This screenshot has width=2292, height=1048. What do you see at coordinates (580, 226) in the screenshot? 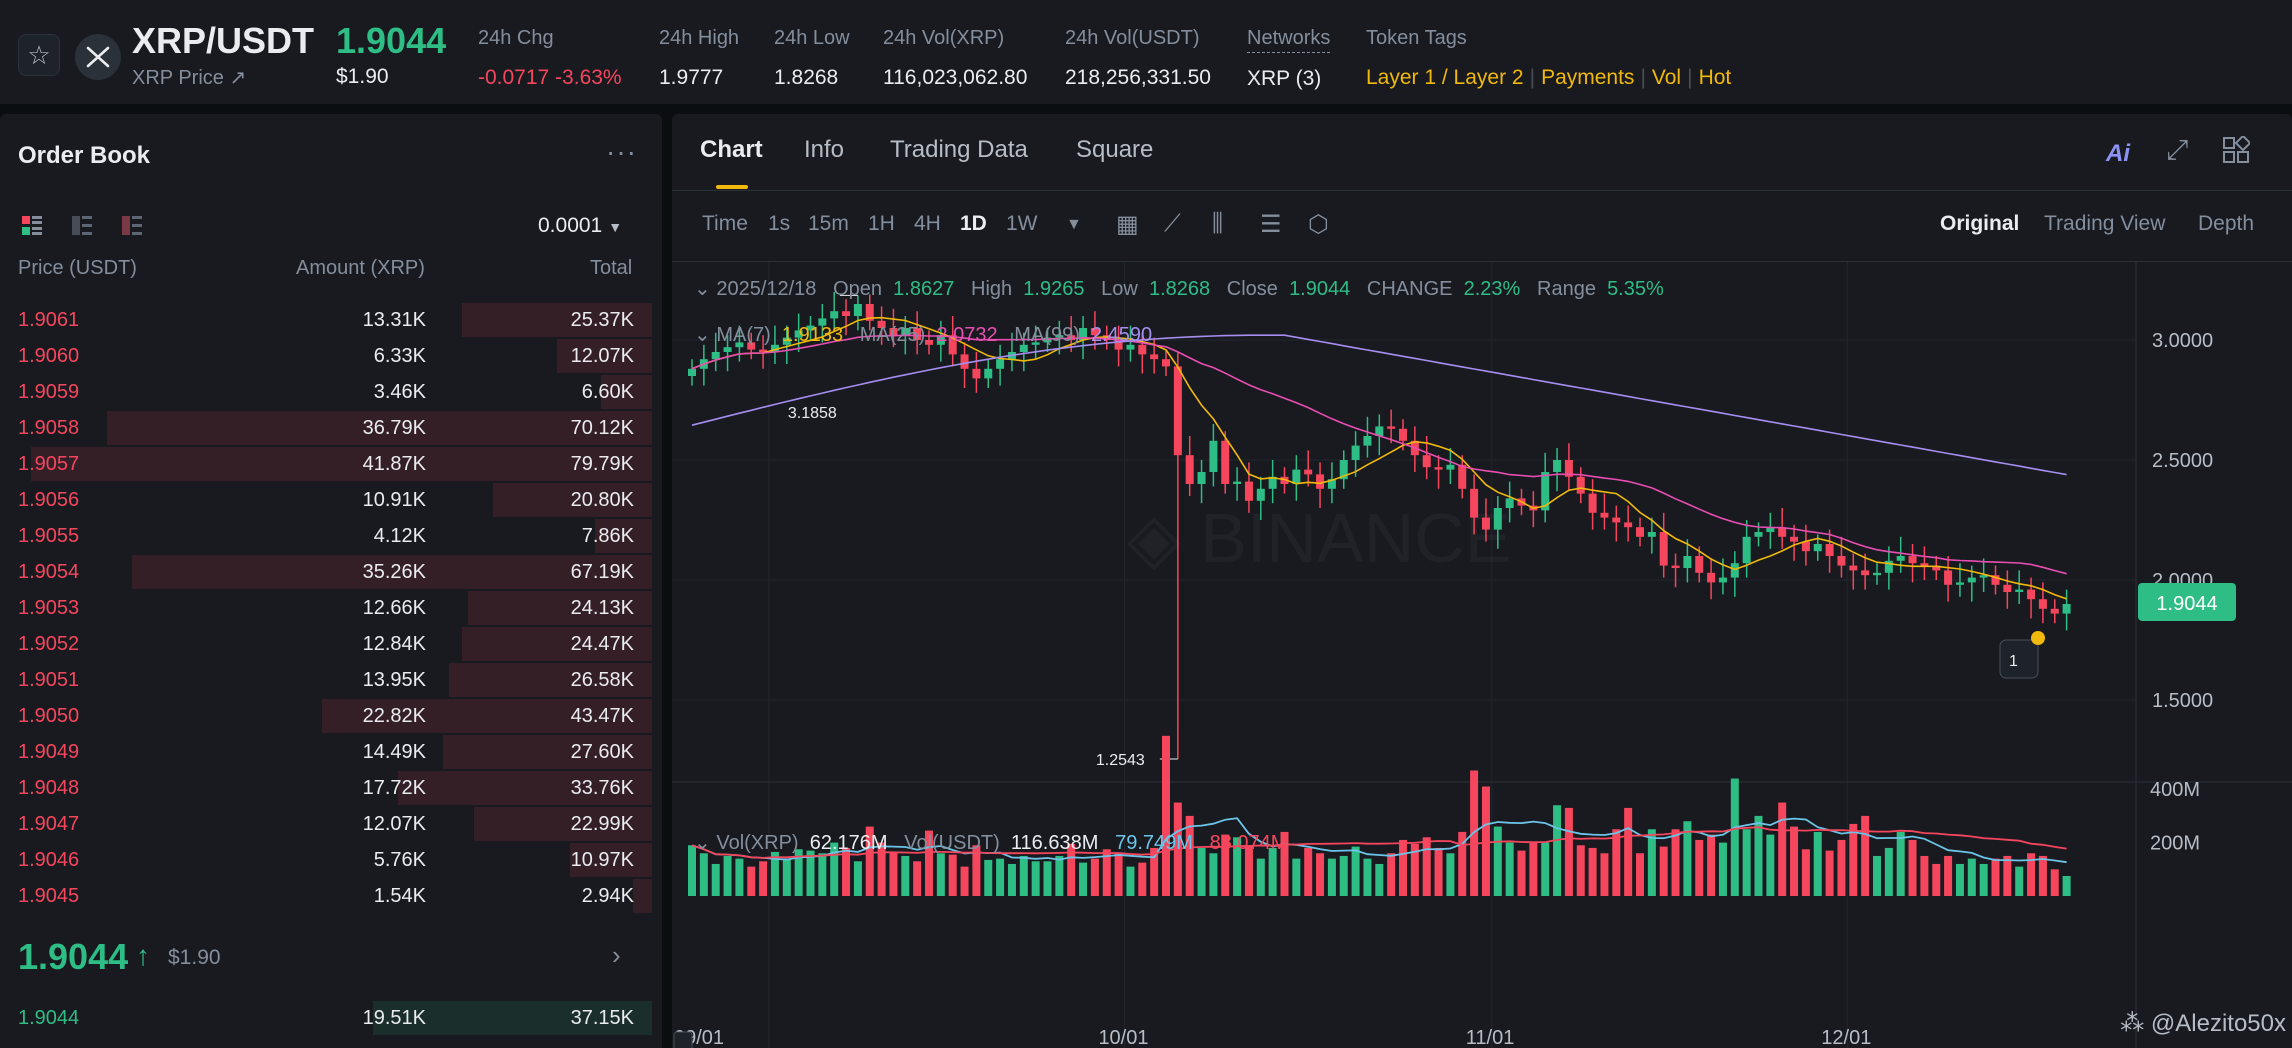
I see `precision-select: 0.0001 ▼` at bounding box center [580, 226].